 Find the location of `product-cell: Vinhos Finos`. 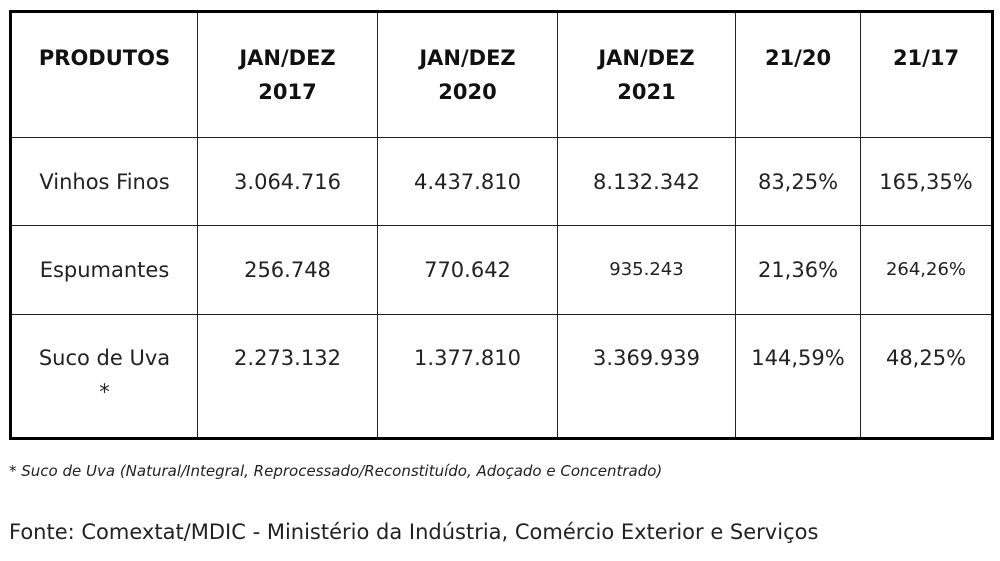

product-cell: Vinhos Finos is located at coordinates (104, 182).